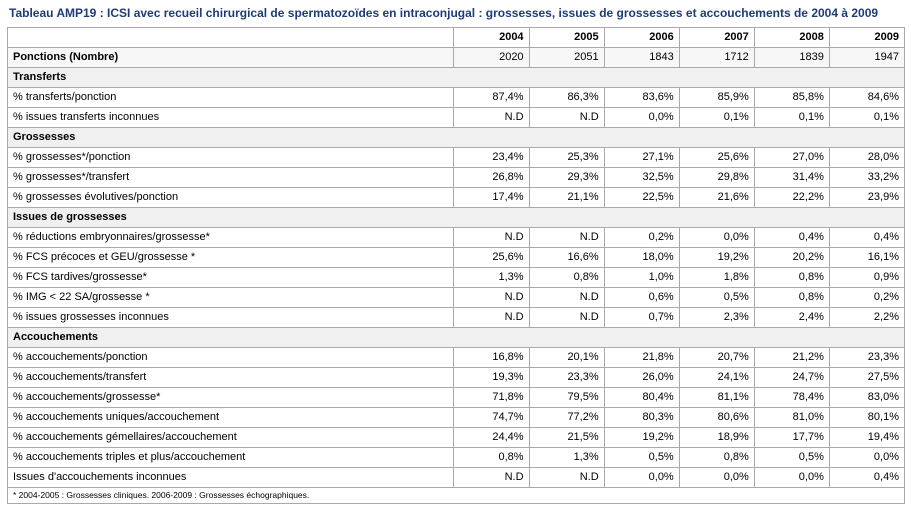  I want to click on ponctions-value: 1843, so click(641, 57).